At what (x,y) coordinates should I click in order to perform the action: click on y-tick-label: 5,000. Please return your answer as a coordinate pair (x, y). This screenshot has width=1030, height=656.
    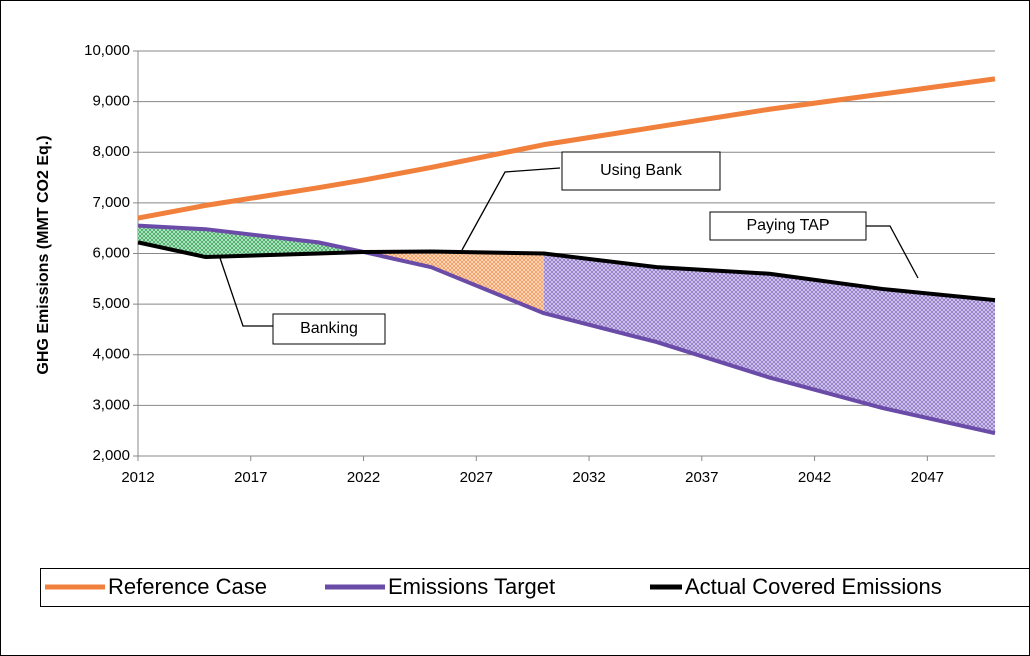
    Looking at the image, I should click on (111, 303).